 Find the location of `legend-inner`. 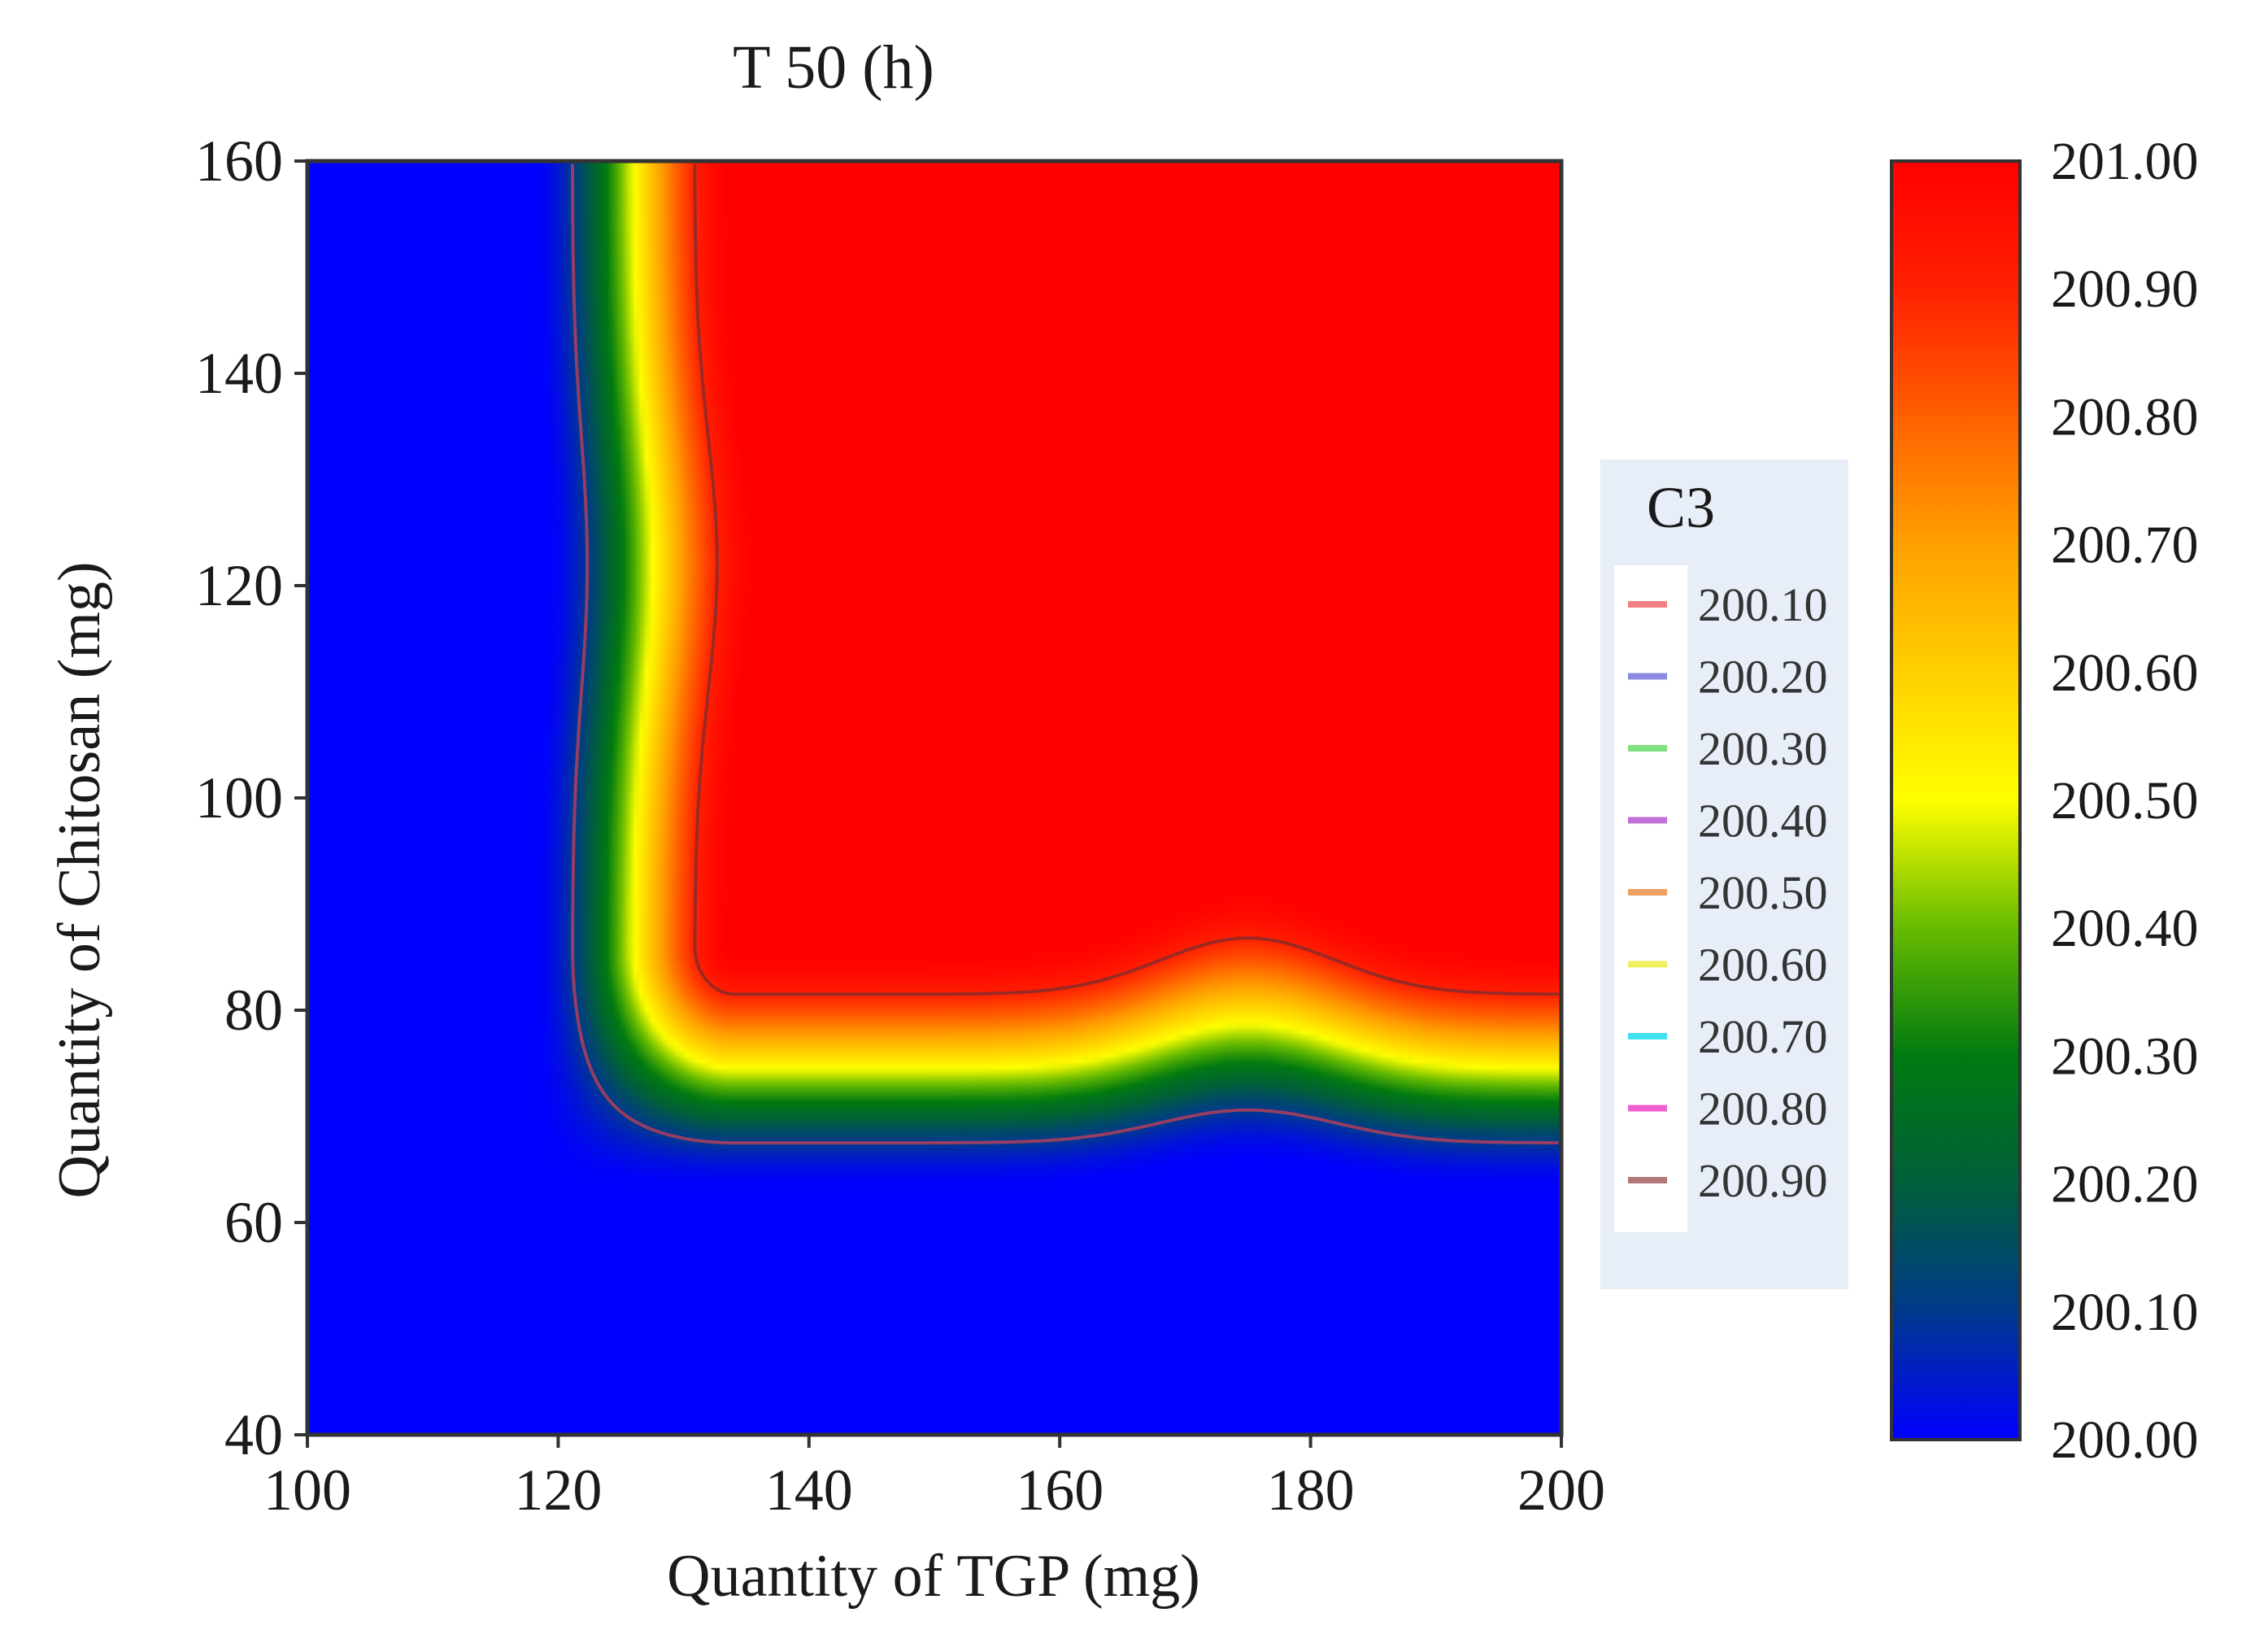

legend-inner is located at coordinates (1650, 898).